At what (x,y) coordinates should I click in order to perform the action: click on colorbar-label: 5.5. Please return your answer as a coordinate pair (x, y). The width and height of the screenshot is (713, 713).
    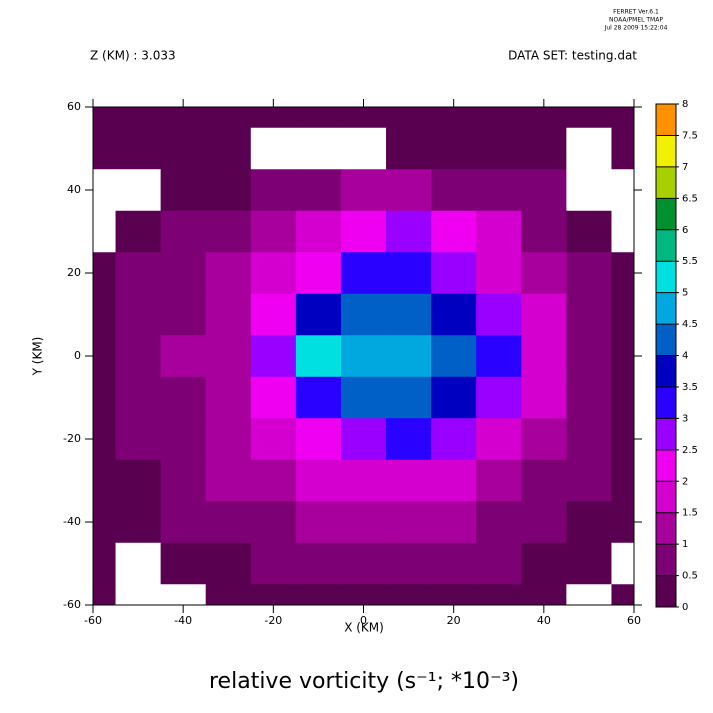
    Looking at the image, I should click on (690, 261).